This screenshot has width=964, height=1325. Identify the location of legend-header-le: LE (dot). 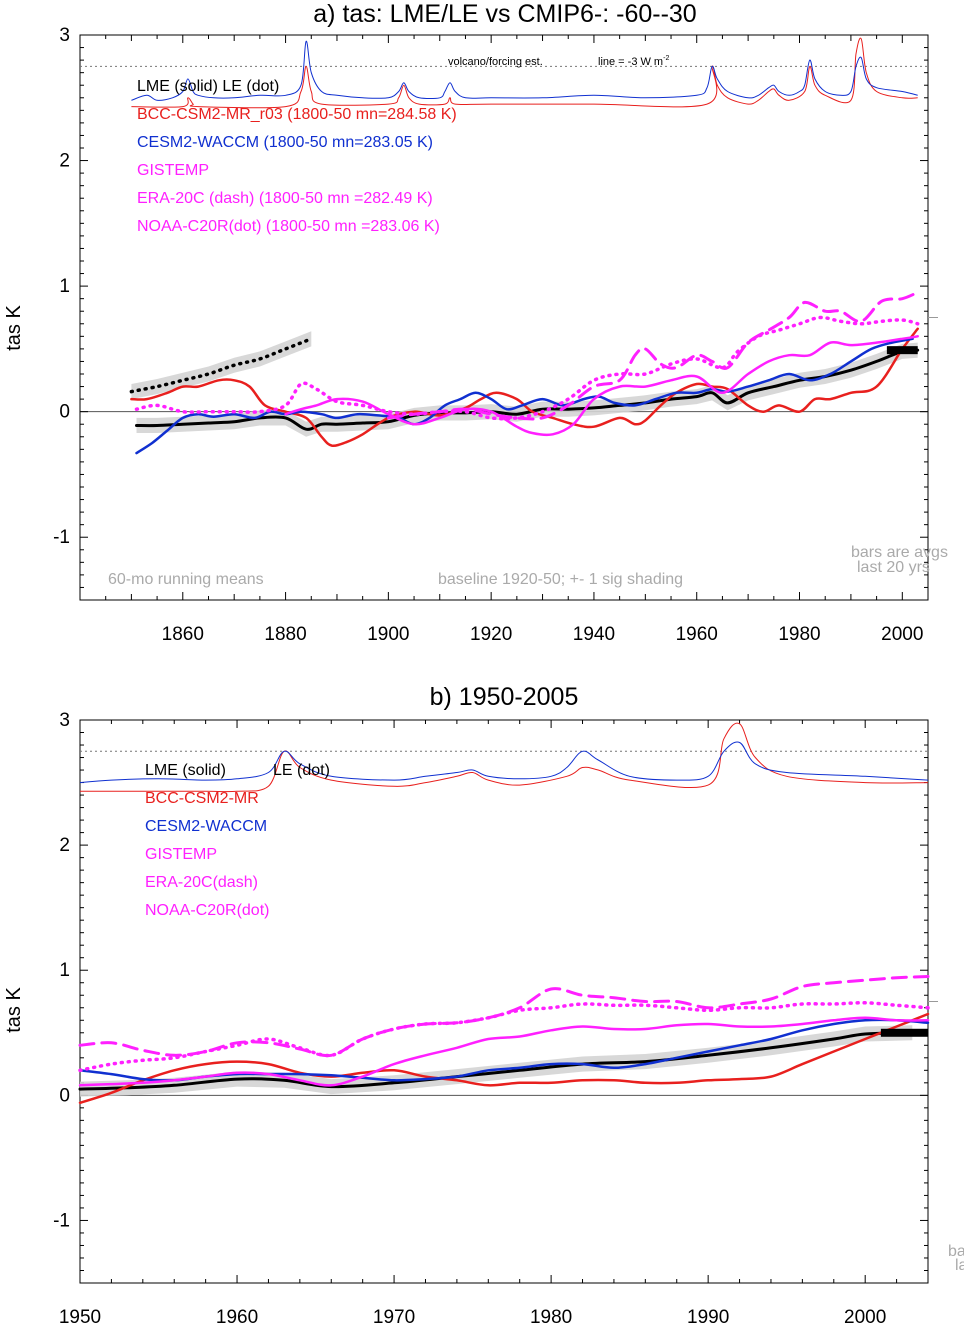
(301, 770).